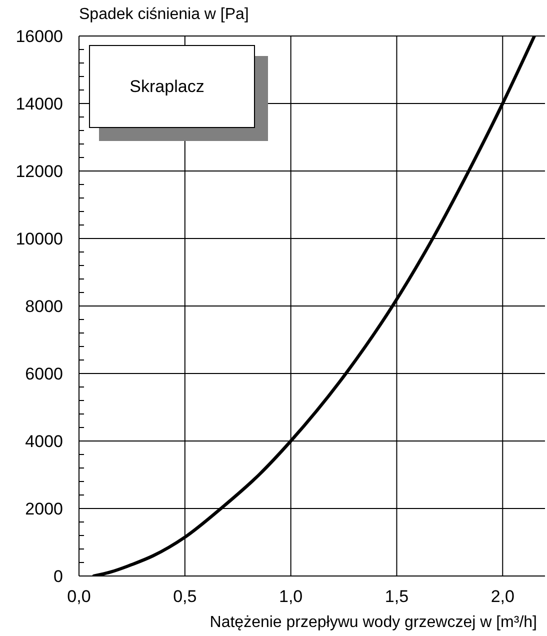  Describe the element at coordinates (502, 596) in the screenshot. I see `x-tick-label: 2,0` at that location.